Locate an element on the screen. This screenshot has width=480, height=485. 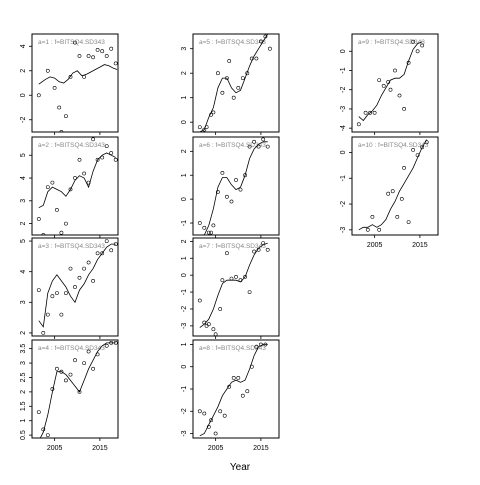
y-tick-label: 0.5 is located at coordinates (23, 435).